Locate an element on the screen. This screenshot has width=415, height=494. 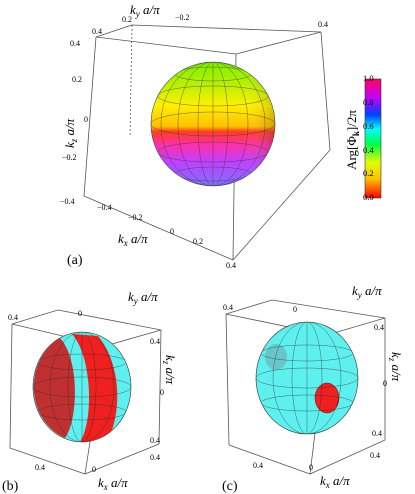
panel-c-kz-tick-top: 0.4 is located at coordinates (379, 327).